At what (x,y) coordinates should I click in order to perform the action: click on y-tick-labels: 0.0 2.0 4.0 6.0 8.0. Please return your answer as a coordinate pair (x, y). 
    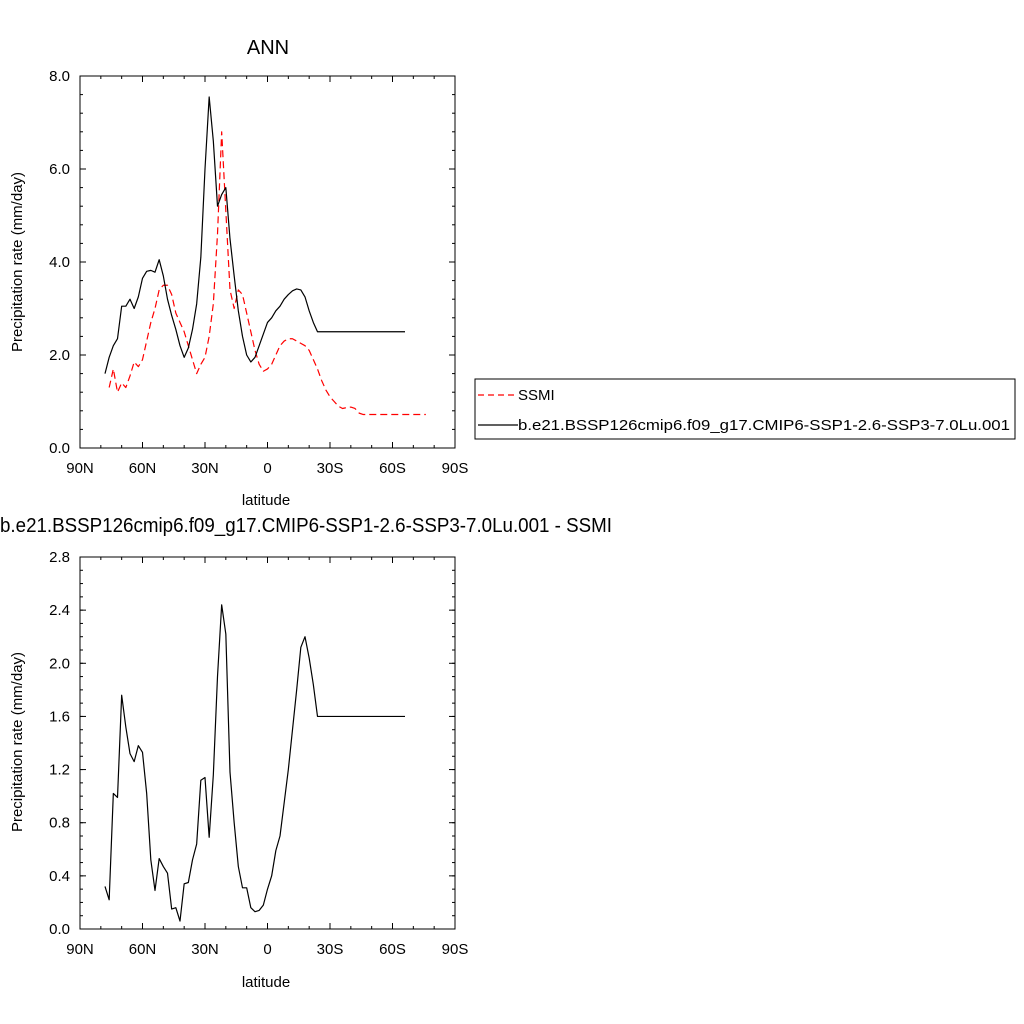
    Looking at the image, I should click on (59, 262).